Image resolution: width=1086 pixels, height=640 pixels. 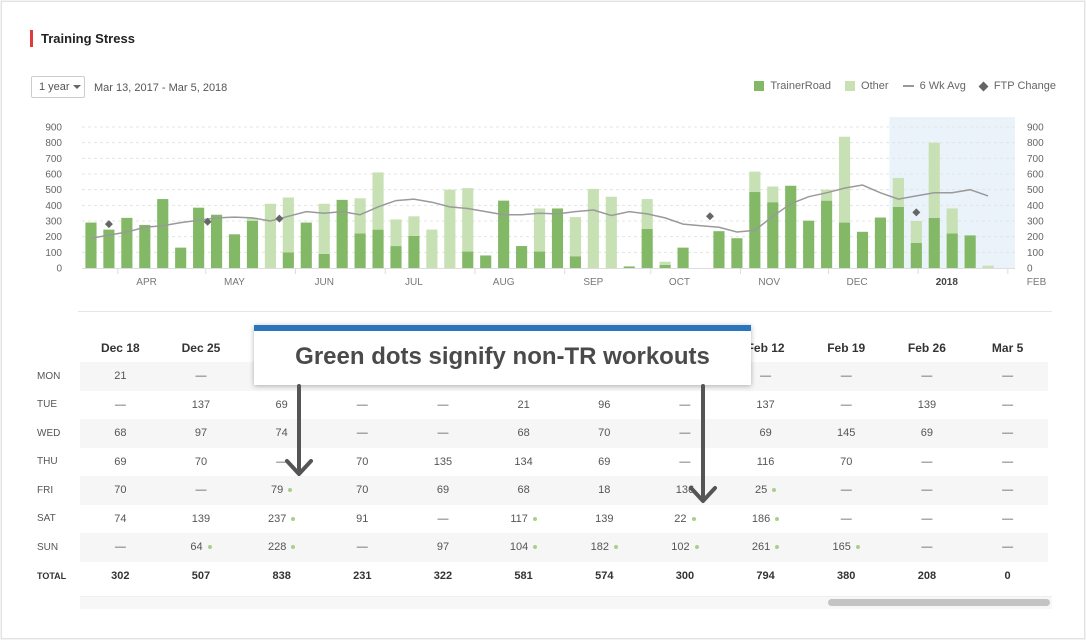 I want to click on total-label: TOTAL, so click(x=52, y=575).